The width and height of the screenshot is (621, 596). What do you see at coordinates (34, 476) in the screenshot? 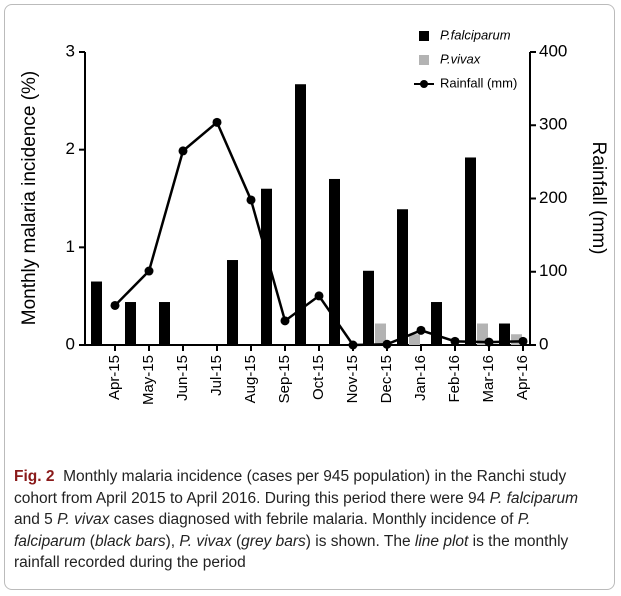
I see `caption-label: Fig. 2` at bounding box center [34, 476].